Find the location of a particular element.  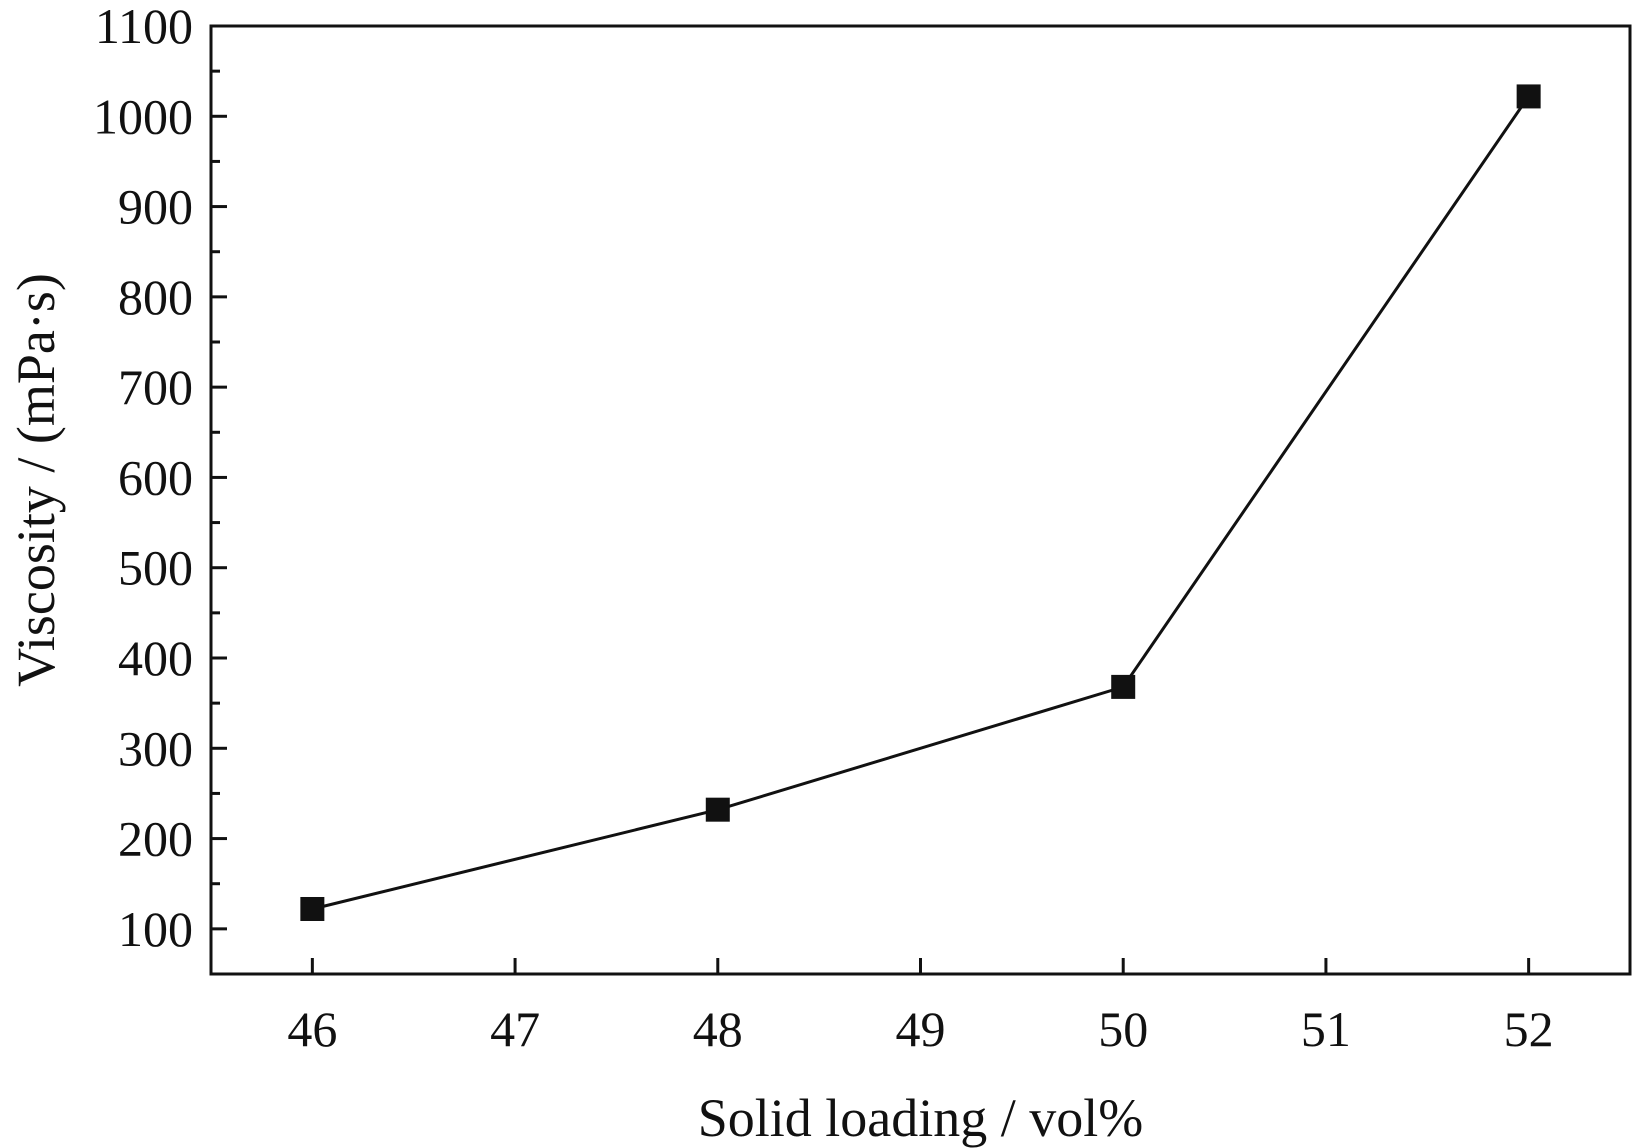

x-tick-label: 50 is located at coordinates (1123, 1029).